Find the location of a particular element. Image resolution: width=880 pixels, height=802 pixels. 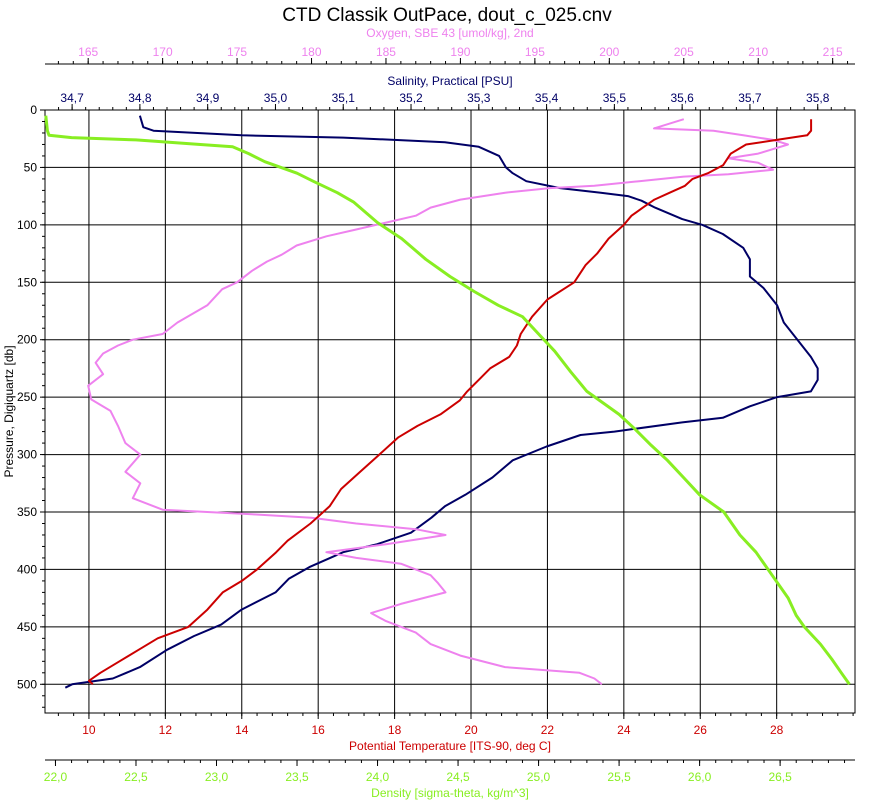

x-axis-label-oxygen: Oxygen, SBE 43 [umol/kg], 2nd is located at coordinates (449, 33).